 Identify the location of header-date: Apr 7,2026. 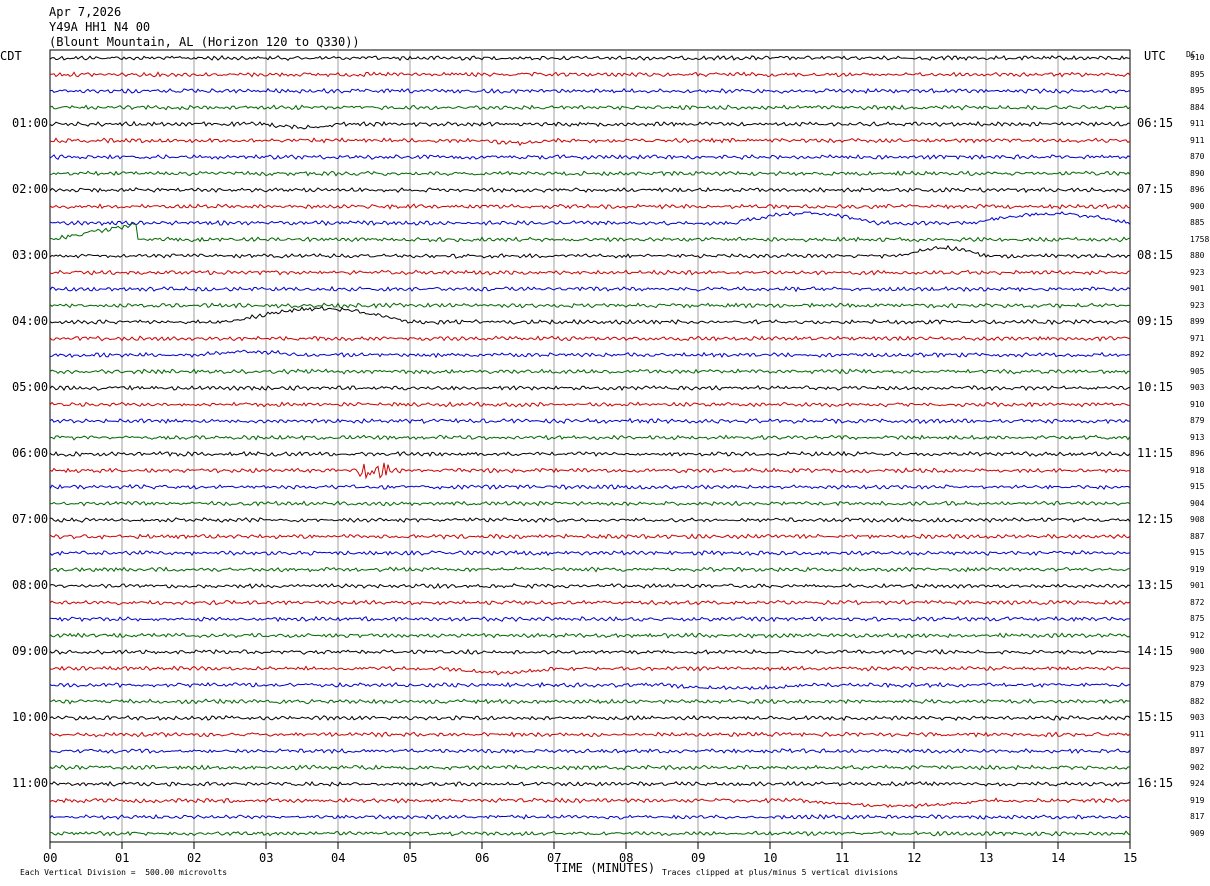
(85, 12).